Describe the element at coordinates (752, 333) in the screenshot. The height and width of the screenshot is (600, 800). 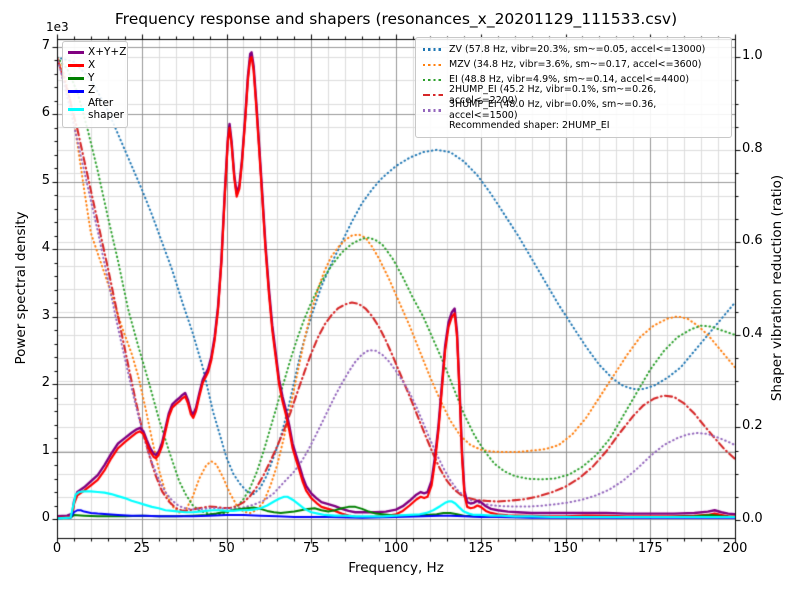
I see `y-right-tick-label: 0.4` at that location.